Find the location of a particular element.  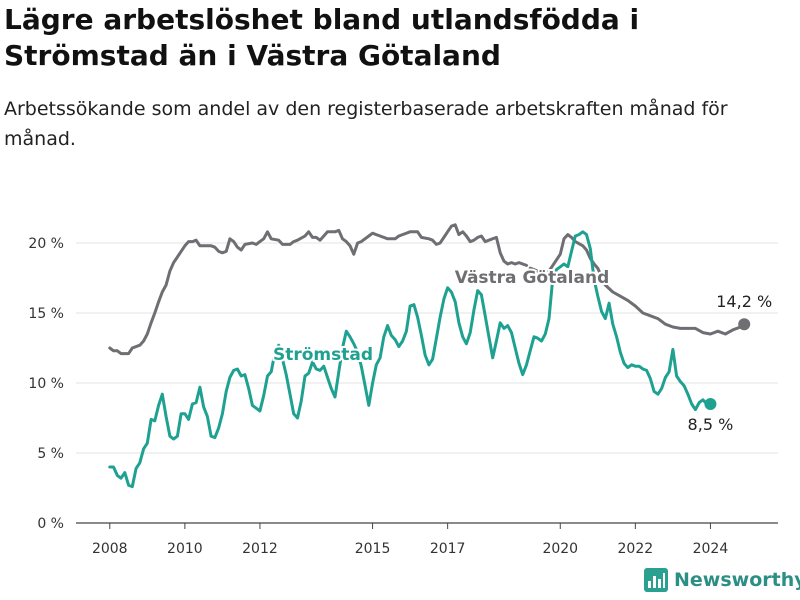

series-label-stromstad: Strömstad is located at coordinates (323, 355).